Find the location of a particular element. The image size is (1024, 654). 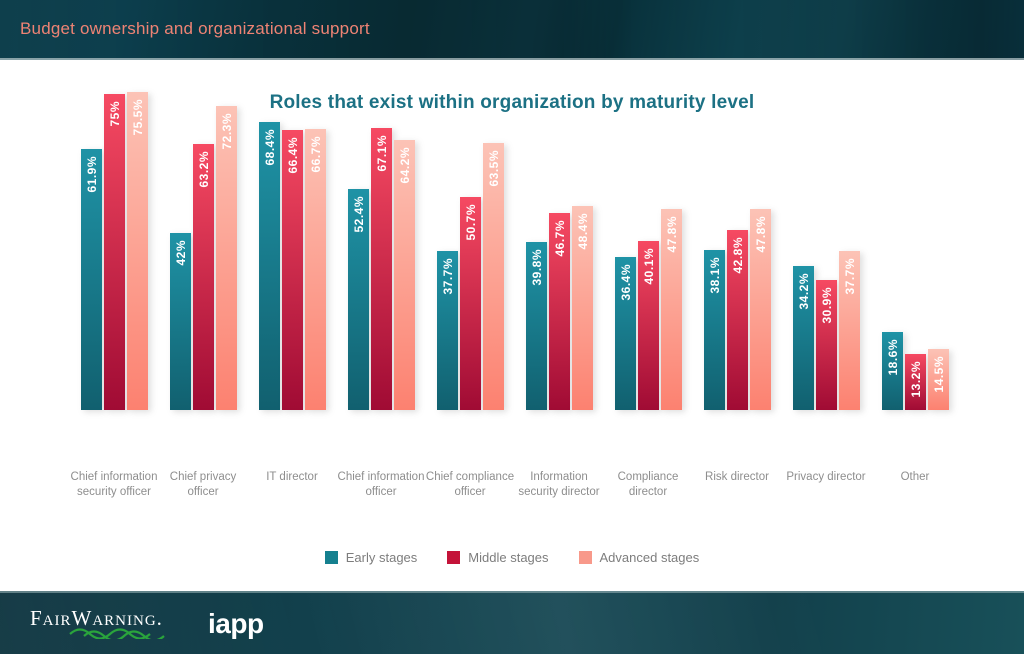

fairwarning-logo-text: FairWarning. is located at coordinates (96, 618).